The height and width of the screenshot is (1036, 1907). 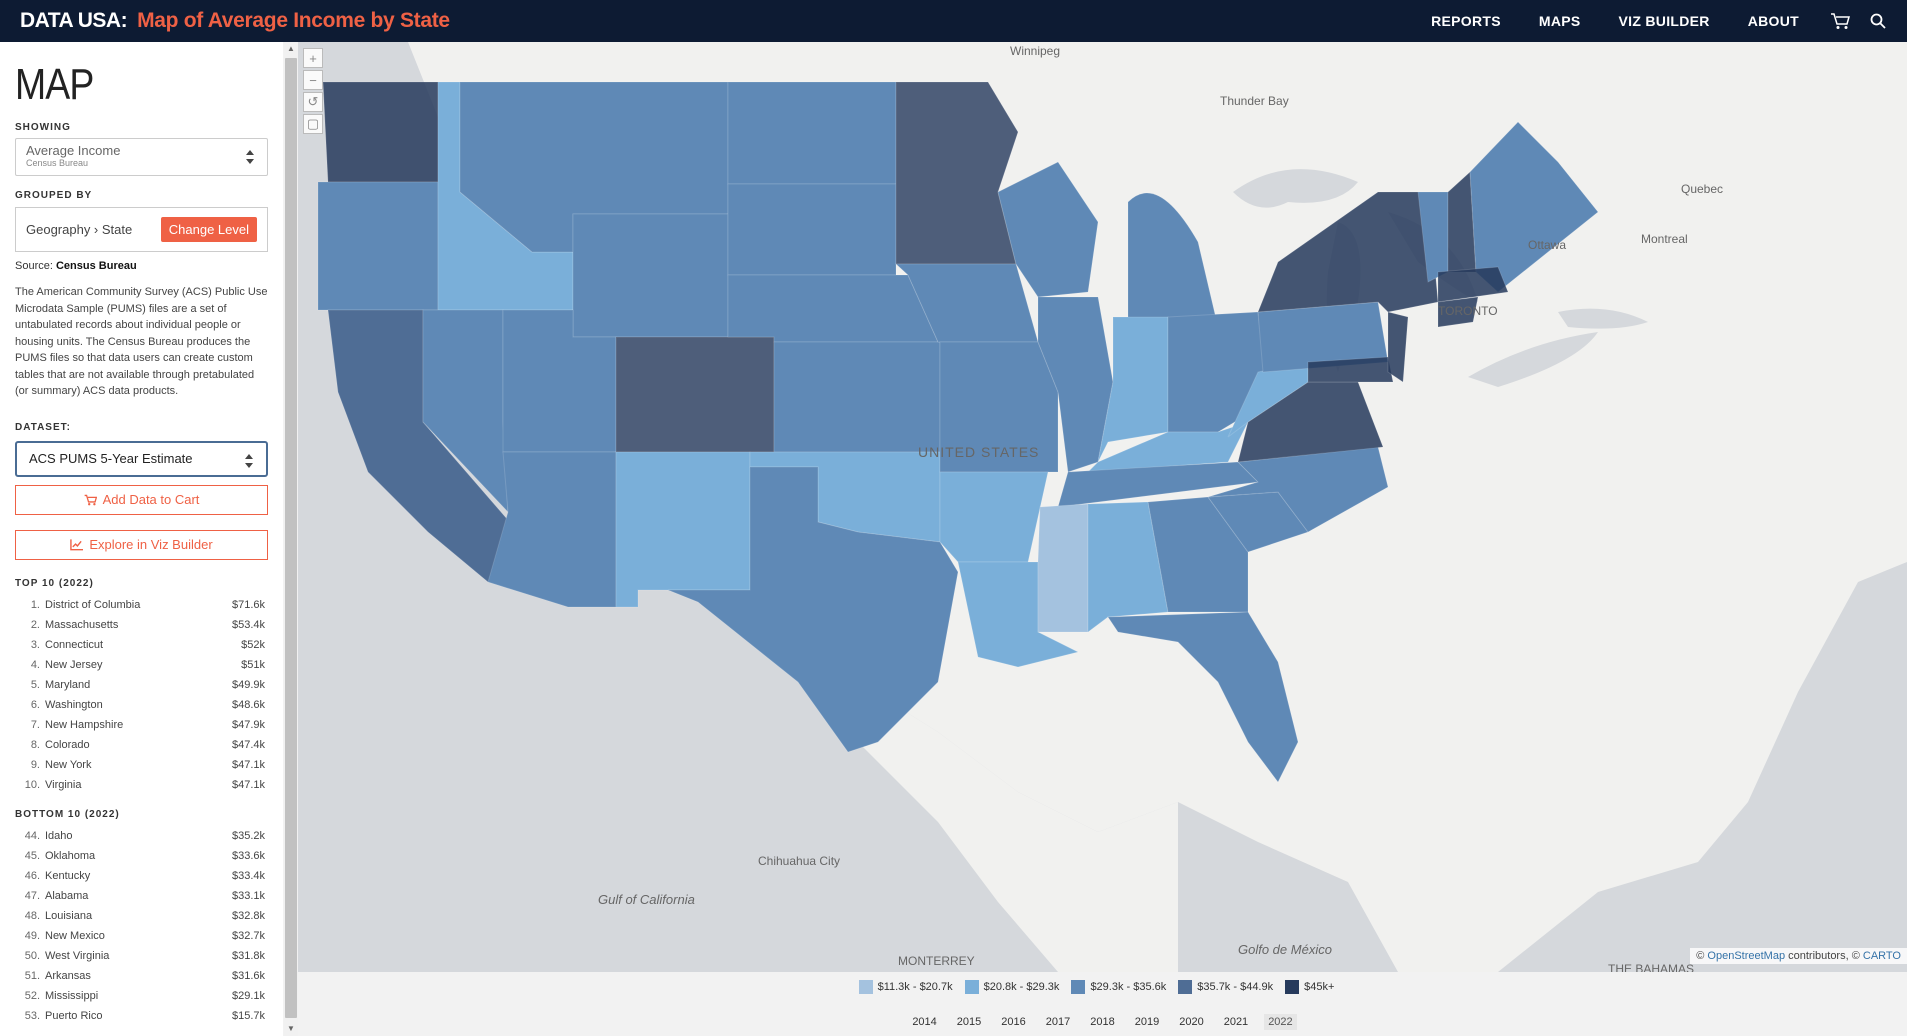 What do you see at coordinates (812, 133) in the screenshot?
I see `state-north-dakota` at bounding box center [812, 133].